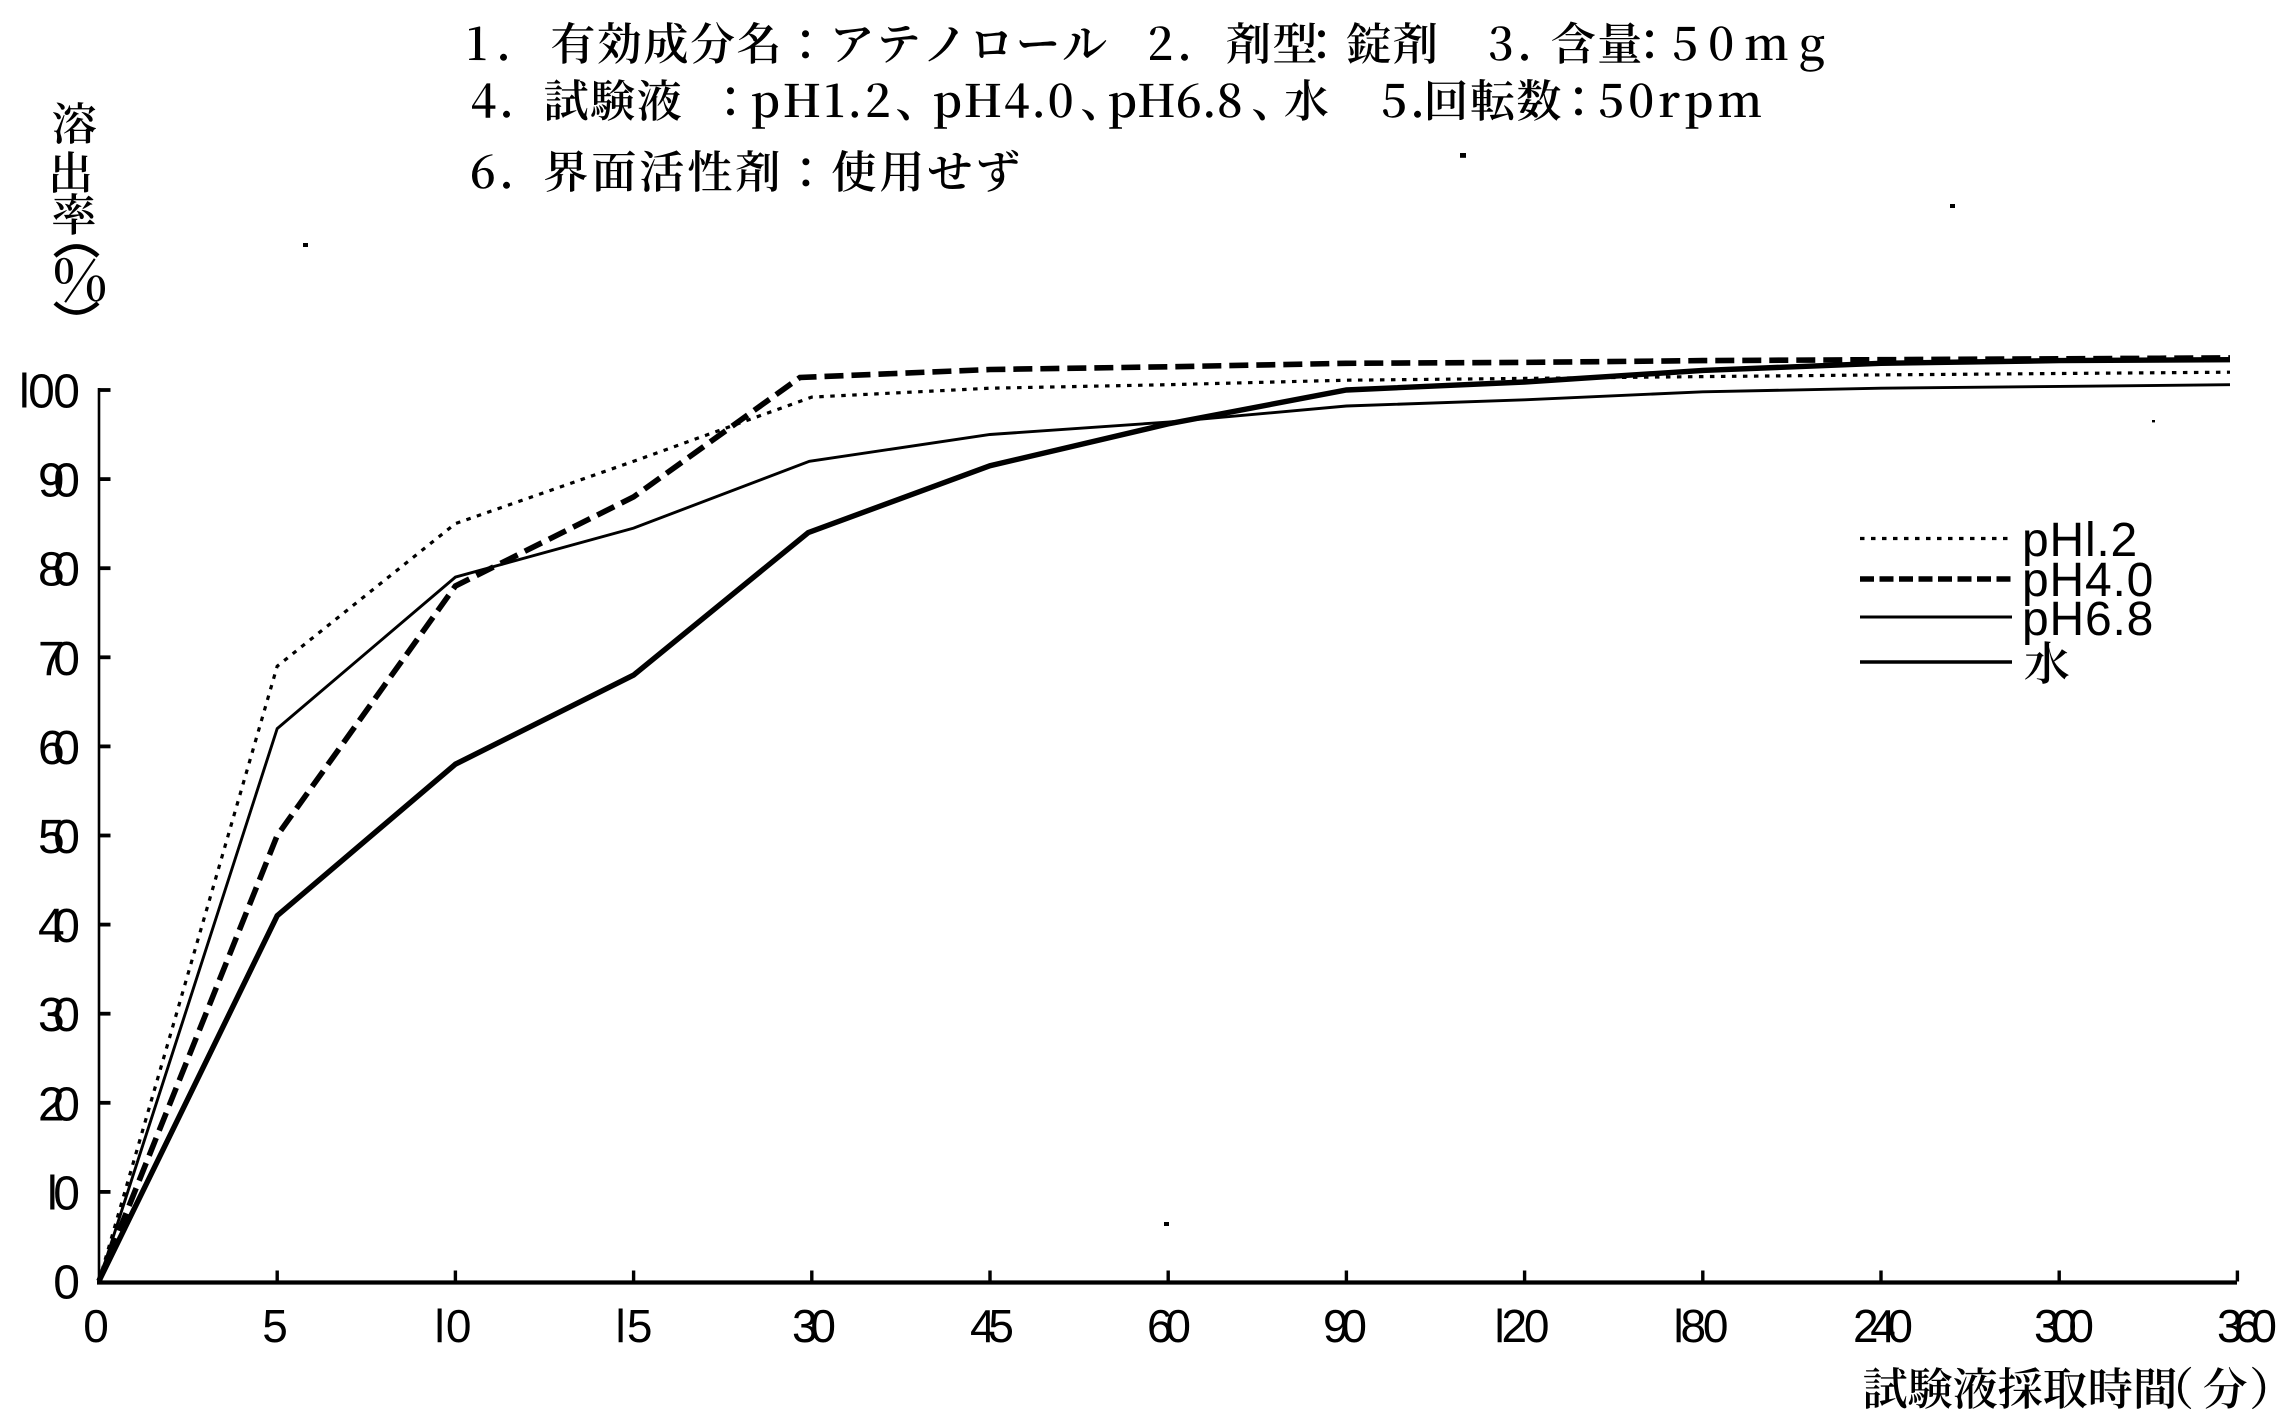 This screenshot has width=2291, height=1417. What do you see at coordinates (59, 570) in the screenshot?
I see `svg-text: 80` at bounding box center [59, 570].